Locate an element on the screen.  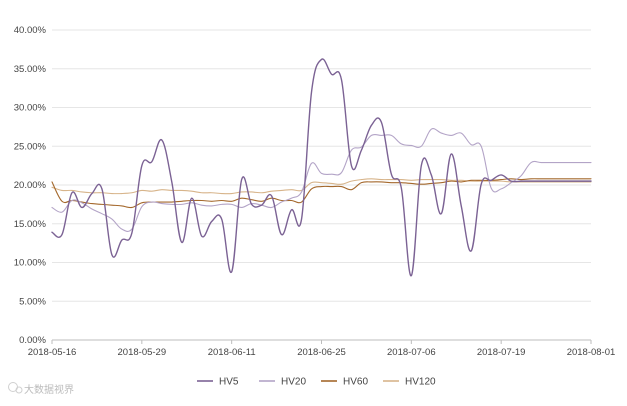
legend-item-hv20: HV20 is located at coordinates (282, 382).